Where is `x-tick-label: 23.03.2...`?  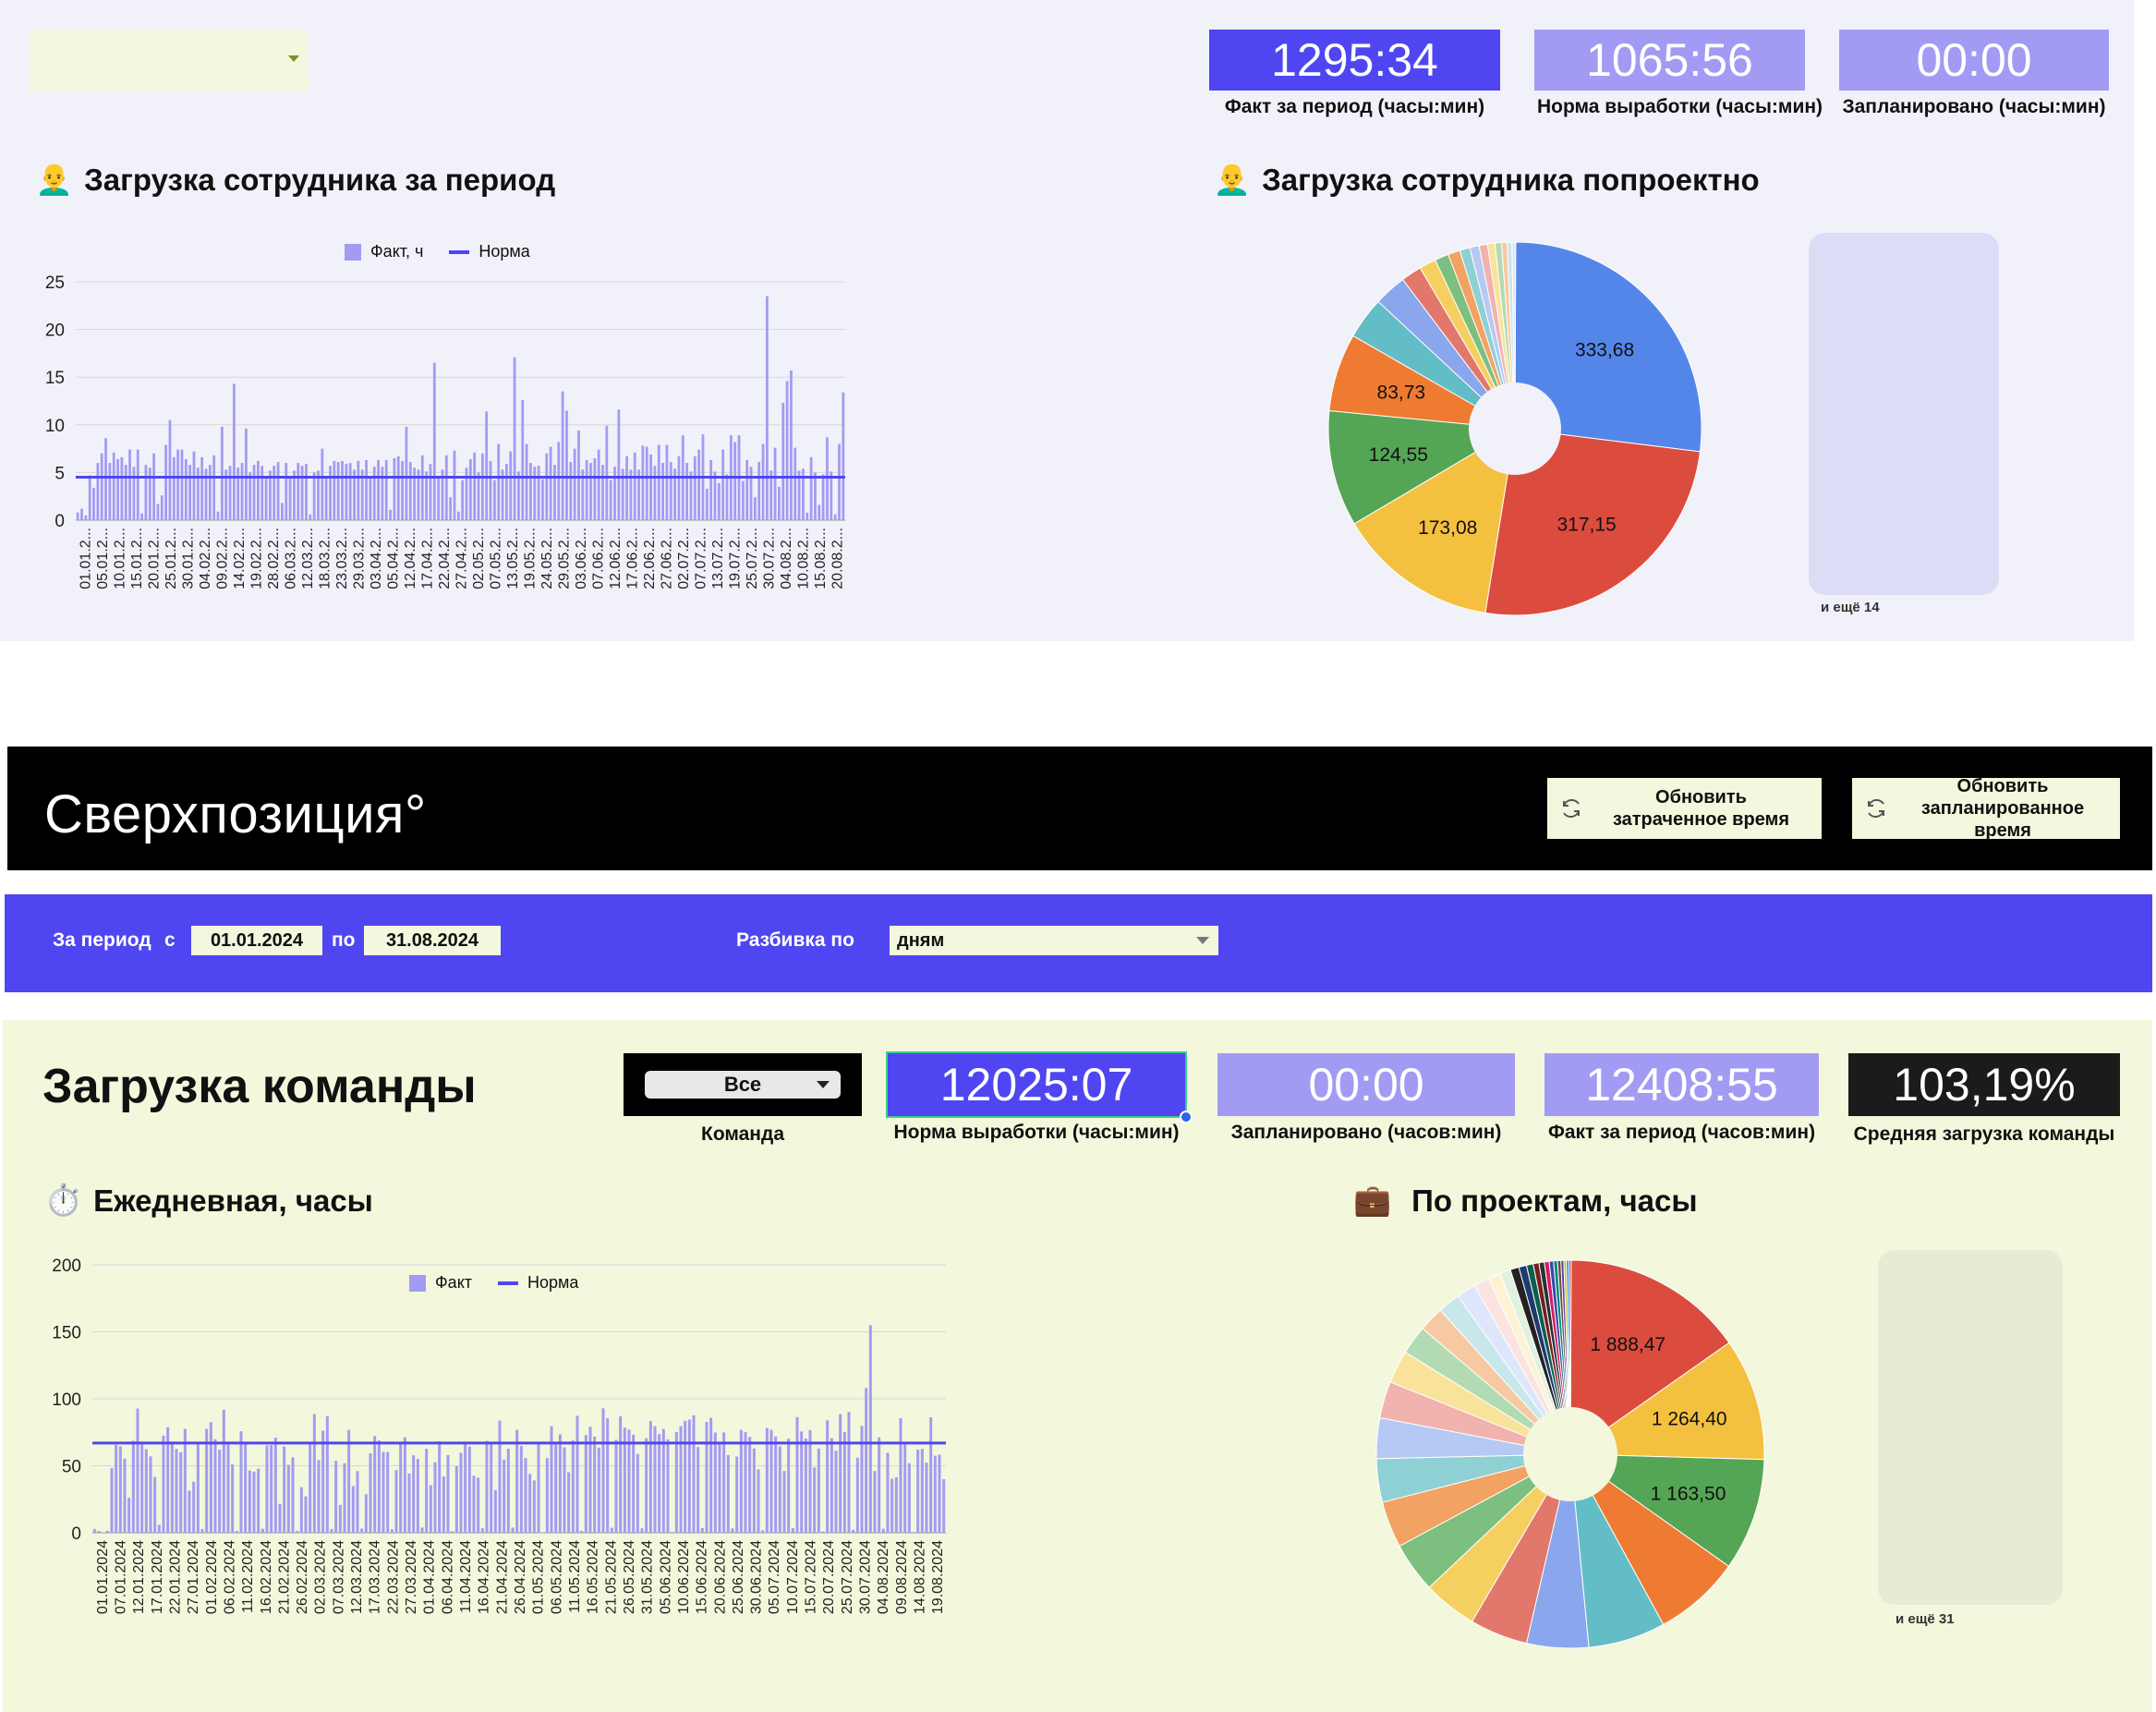 x-tick-label: 23.03.2... is located at coordinates (342, 558).